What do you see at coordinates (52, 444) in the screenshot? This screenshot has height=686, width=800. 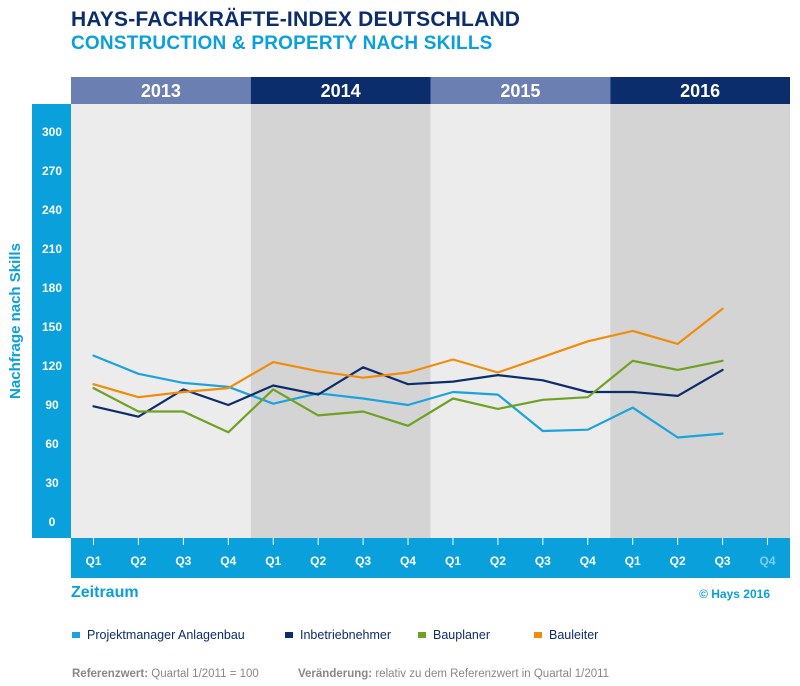 I see `y-tick-label: 60` at bounding box center [52, 444].